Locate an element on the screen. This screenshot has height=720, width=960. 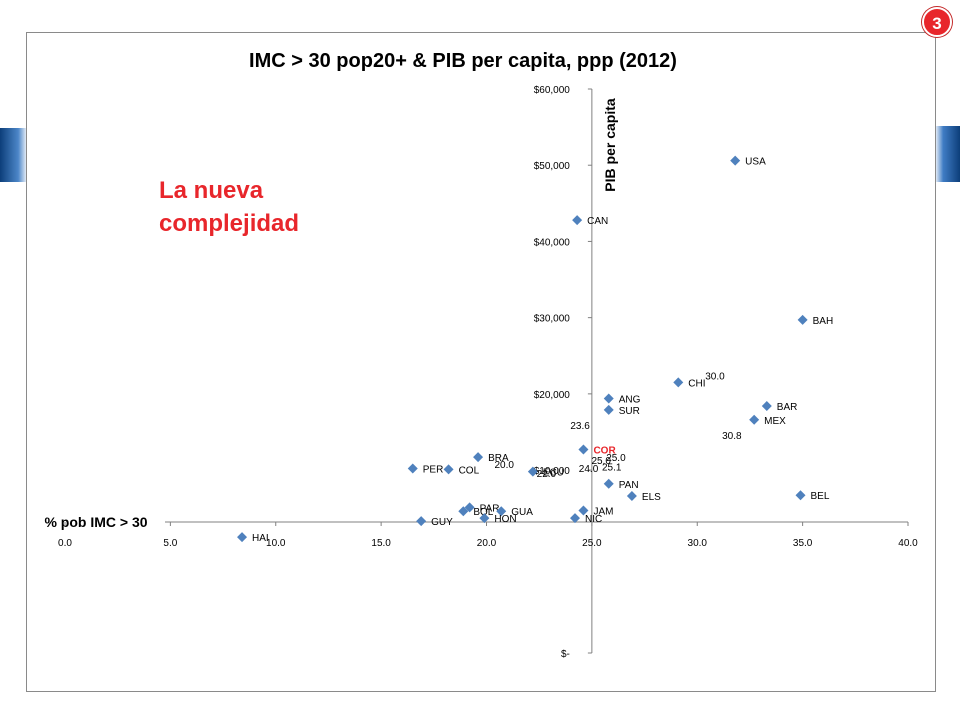
y-tick-label: $60,000 is located at coordinates (552, 90).